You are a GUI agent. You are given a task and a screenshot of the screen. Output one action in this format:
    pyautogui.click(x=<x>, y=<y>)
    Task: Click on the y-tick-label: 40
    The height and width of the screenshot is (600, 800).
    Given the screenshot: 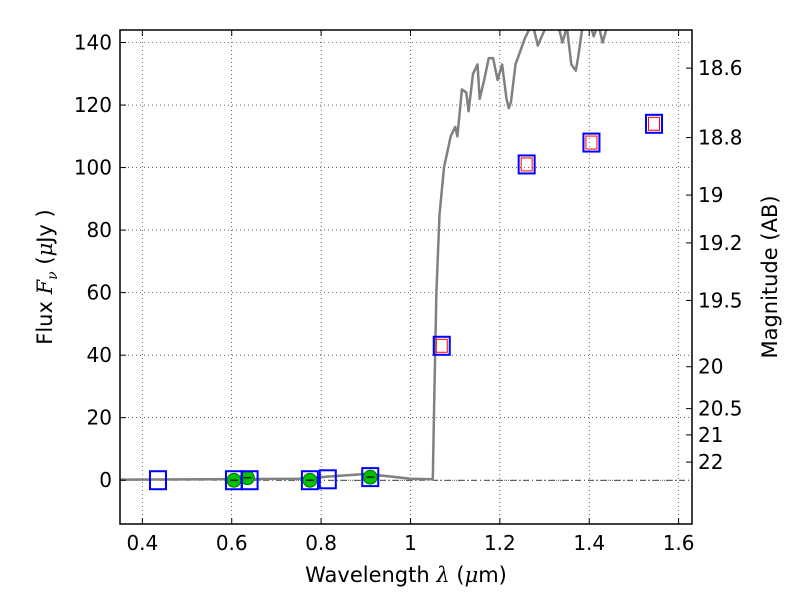 What is the action you would take?
    pyautogui.click(x=99, y=355)
    